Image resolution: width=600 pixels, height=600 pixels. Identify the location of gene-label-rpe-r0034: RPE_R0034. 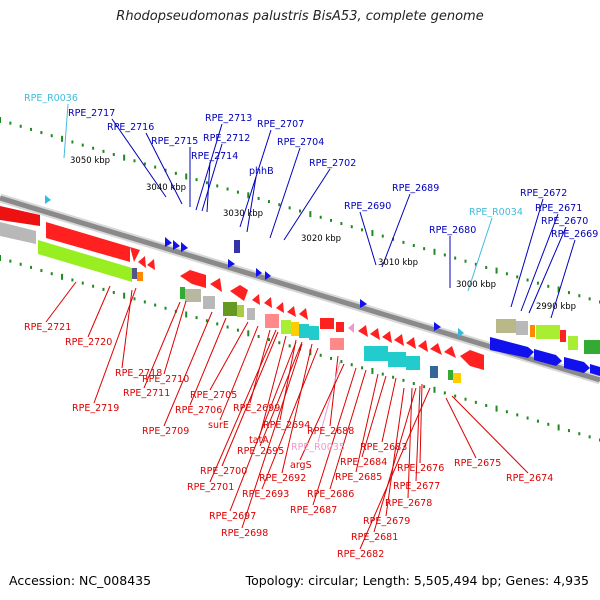
(496, 212).